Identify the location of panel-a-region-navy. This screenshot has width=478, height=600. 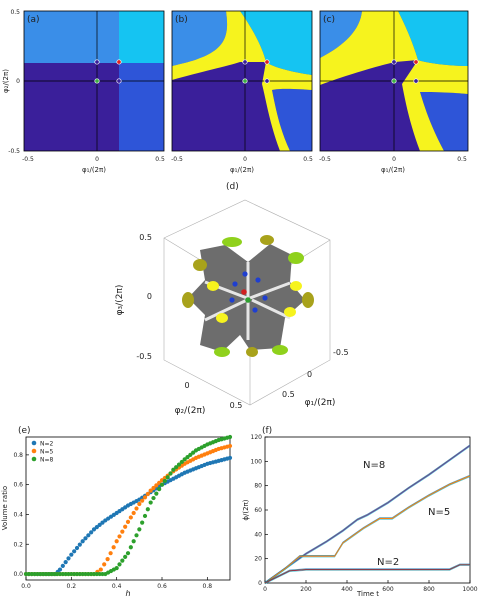
(71, 107).